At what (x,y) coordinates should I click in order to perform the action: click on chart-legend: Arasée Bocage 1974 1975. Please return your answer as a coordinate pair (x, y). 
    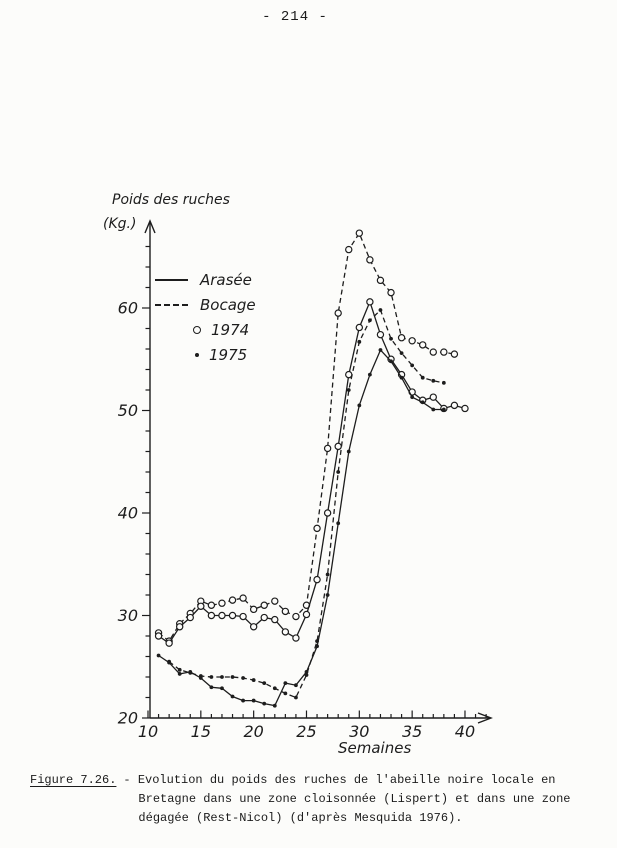
    Looking at the image, I should click on (205, 317).